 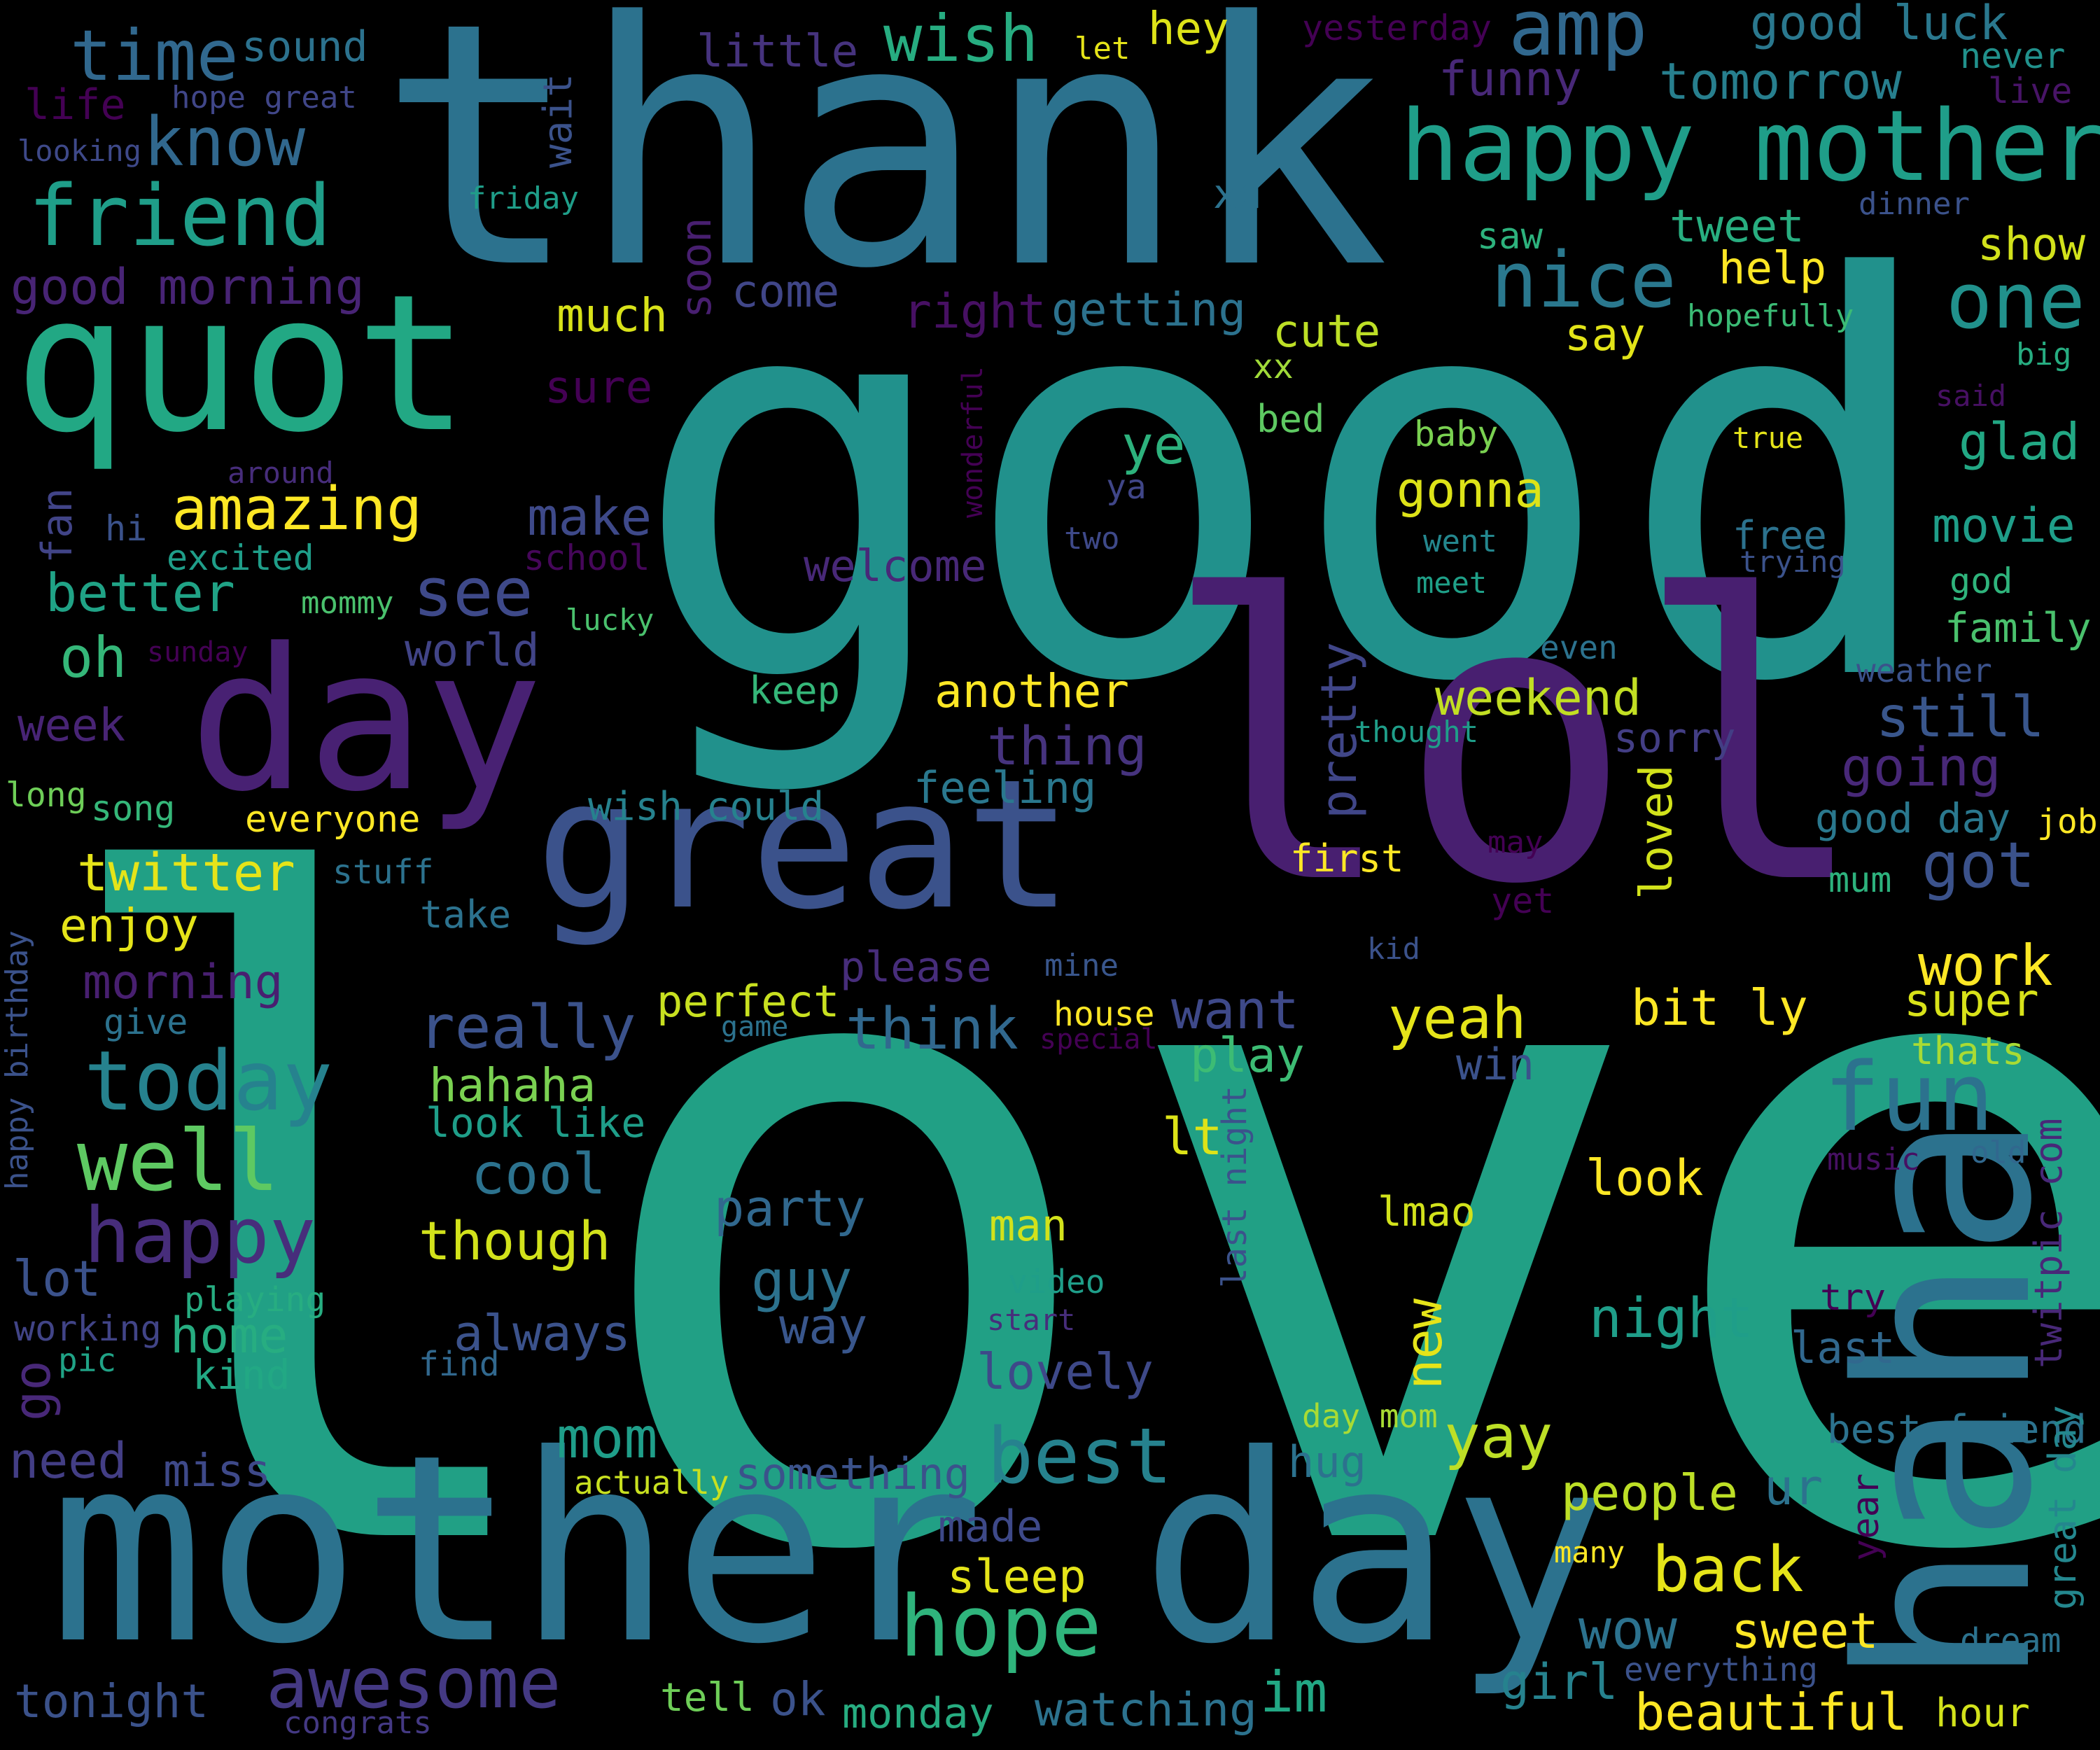 What do you see at coordinates (607, 1438) in the screenshot?
I see `word-mom: mom` at bounding box center [607, 1438].